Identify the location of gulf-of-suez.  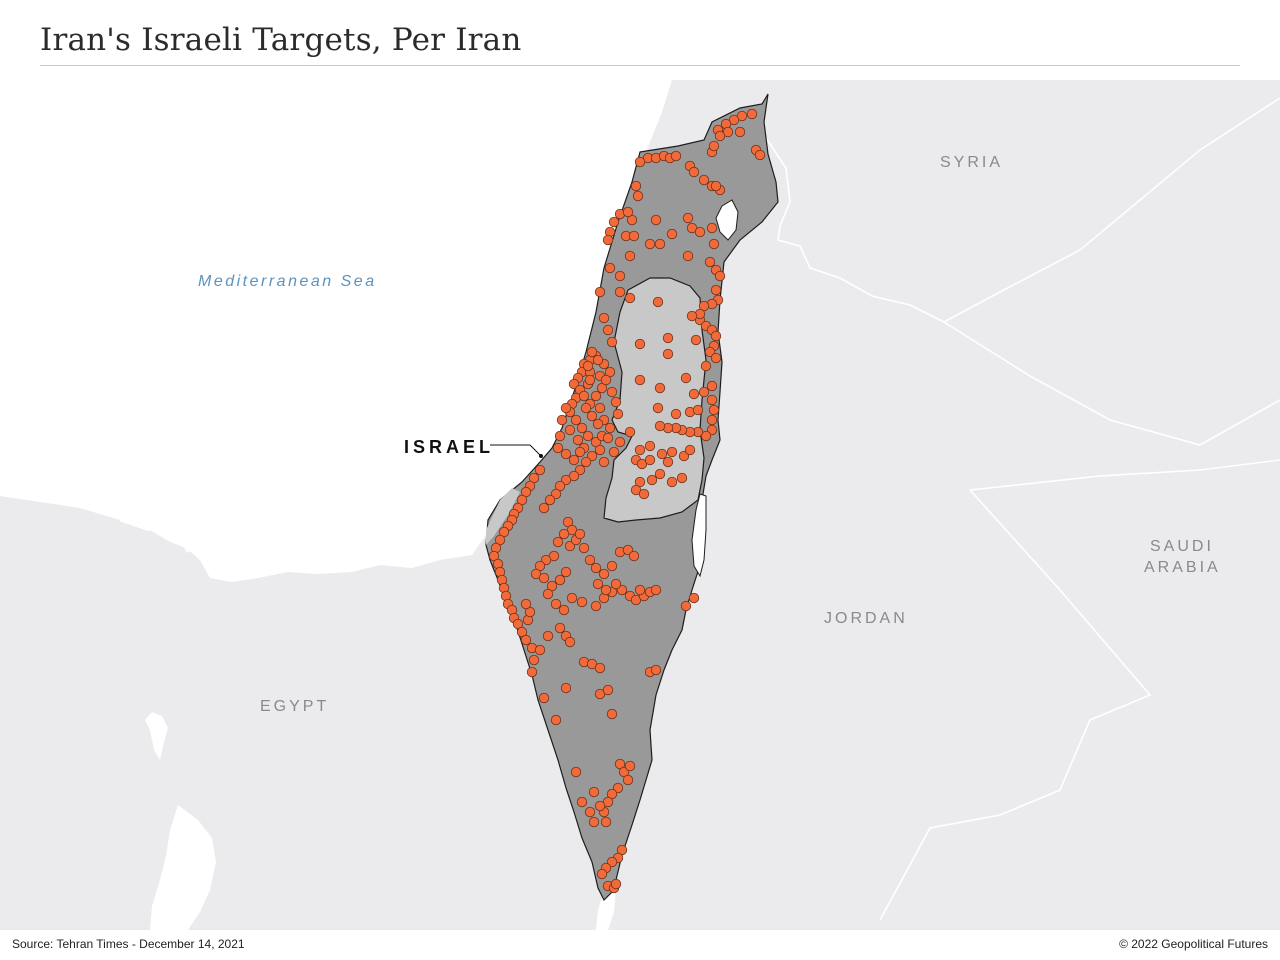
(183, 867).